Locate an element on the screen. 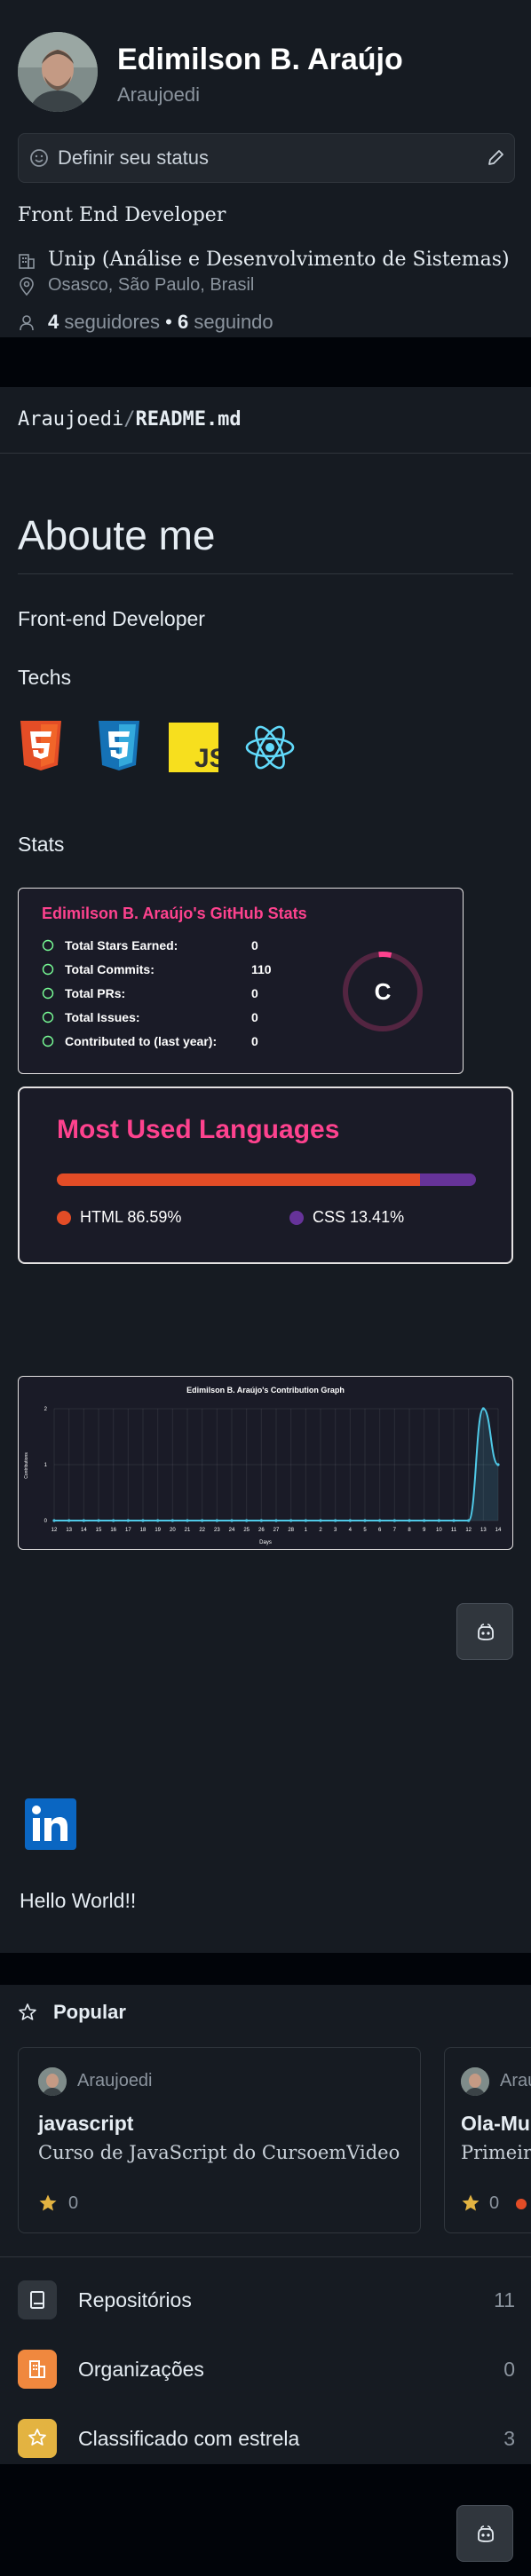 The height and width of the screenshot is (2576, 531). language-bar-segment is located at coordinates (447, 1179).